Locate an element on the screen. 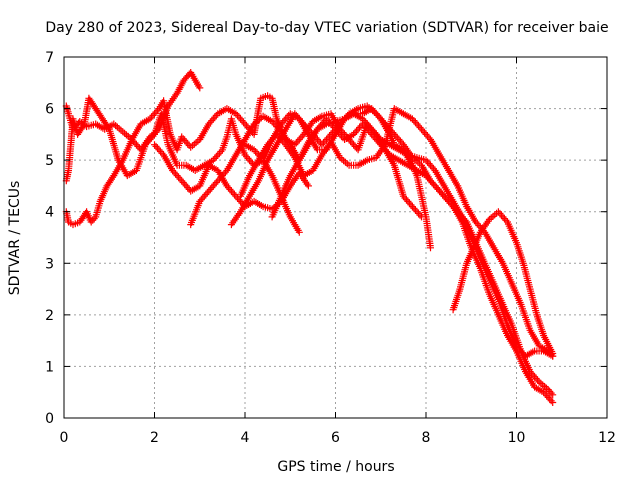 Image resolution: width=640 pixels, height=480 pixels. x-tick-label: 10 is located at coordinates (517, 438).